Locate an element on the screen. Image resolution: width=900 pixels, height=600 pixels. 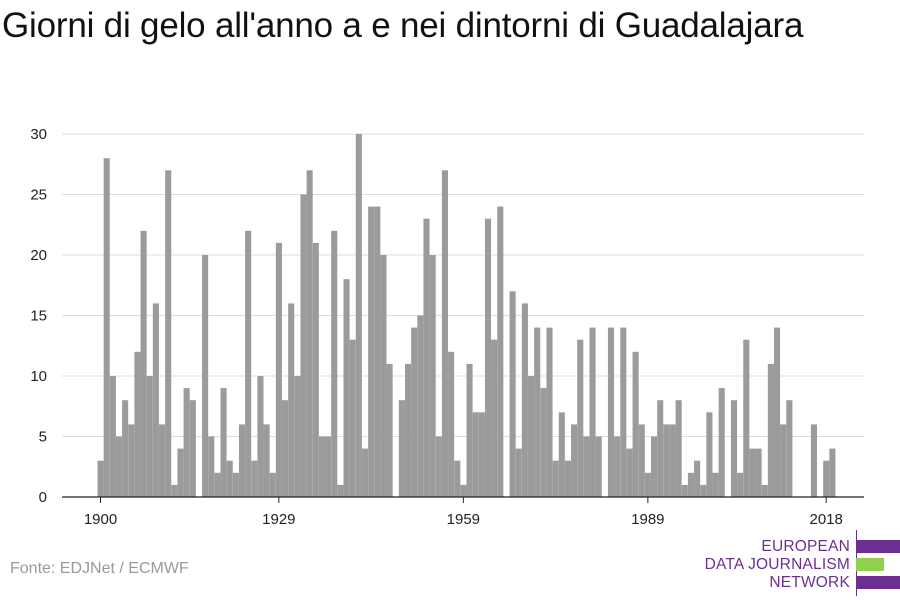
bar-1960 is located at coordinates (469, 430).